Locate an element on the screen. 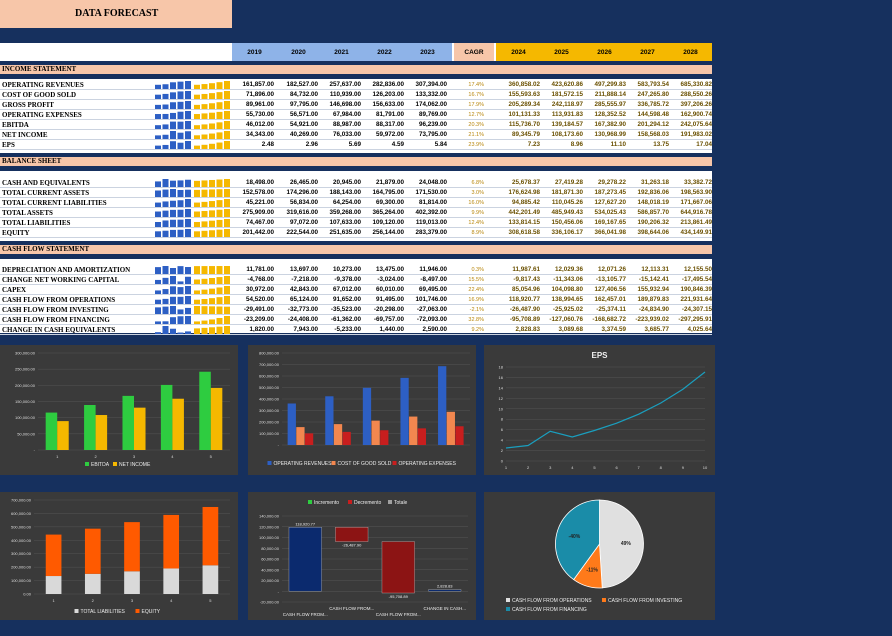 Image resolution: width=892 pixels, height=636 pixels. hist-value: 164,795.00 is located at coordinates (388, 192).